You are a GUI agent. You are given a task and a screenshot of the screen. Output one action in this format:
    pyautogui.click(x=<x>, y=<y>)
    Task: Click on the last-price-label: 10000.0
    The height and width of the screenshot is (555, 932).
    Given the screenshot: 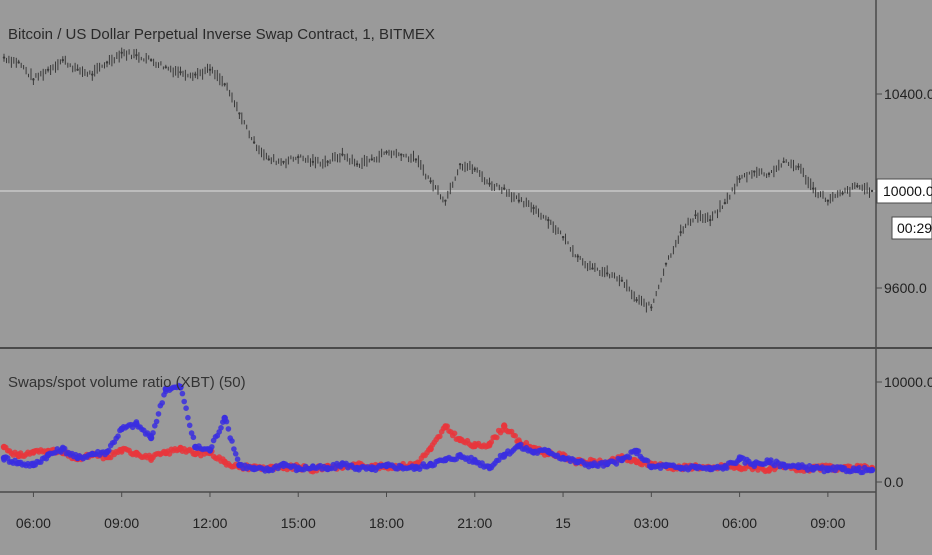 What is the action you would take?
    pyautogui.click(x=907, y=191)
    